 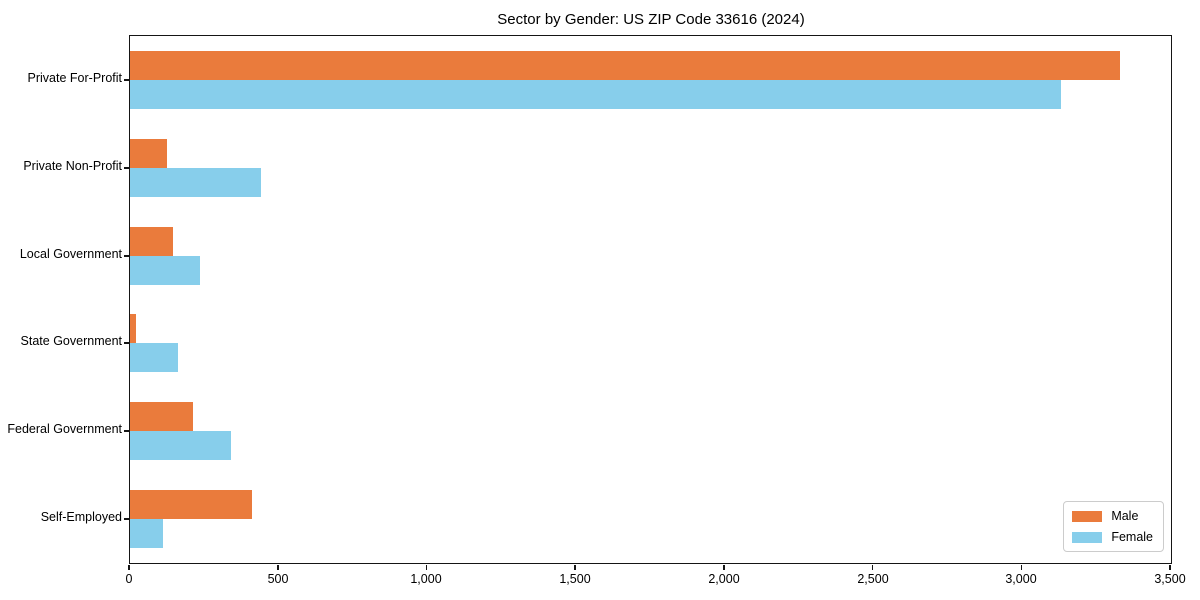 I want to click on x-tick-label: 3,000, so click(x=1021, y=579).